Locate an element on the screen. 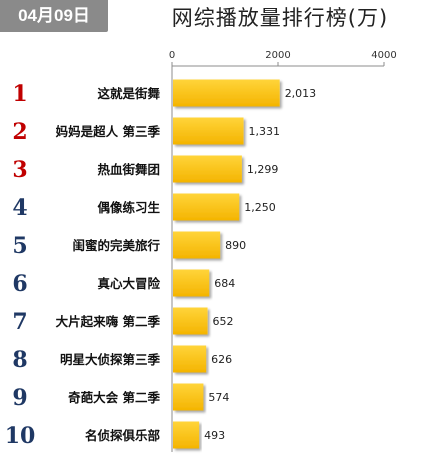  value-label: 890 is located at coordinates (235, 245).